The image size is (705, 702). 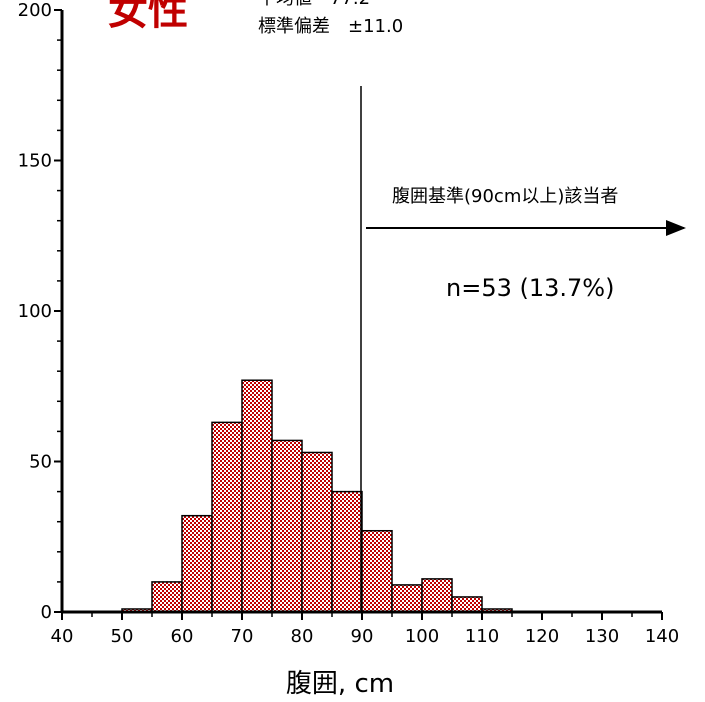 I want to click on y-tick-label-2: 100, so click(x=35, y=311).